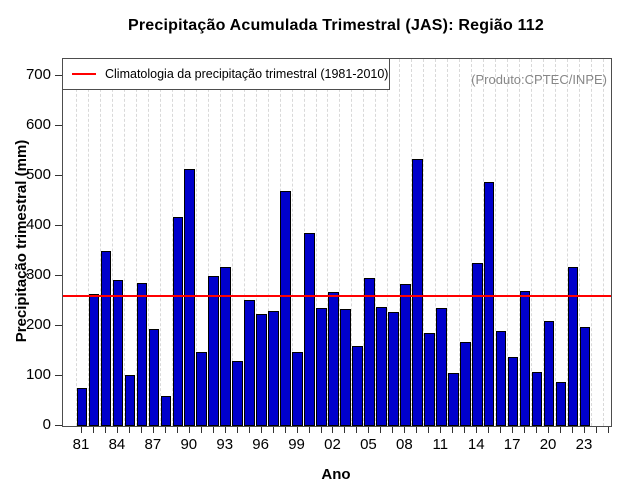 Image resolution: width=640 pixels, height=500 pixels. What do you see at coordinates (84, 74) in the screenshot?
I see `climatology-line-swatch` at bounding box center [84, 74].